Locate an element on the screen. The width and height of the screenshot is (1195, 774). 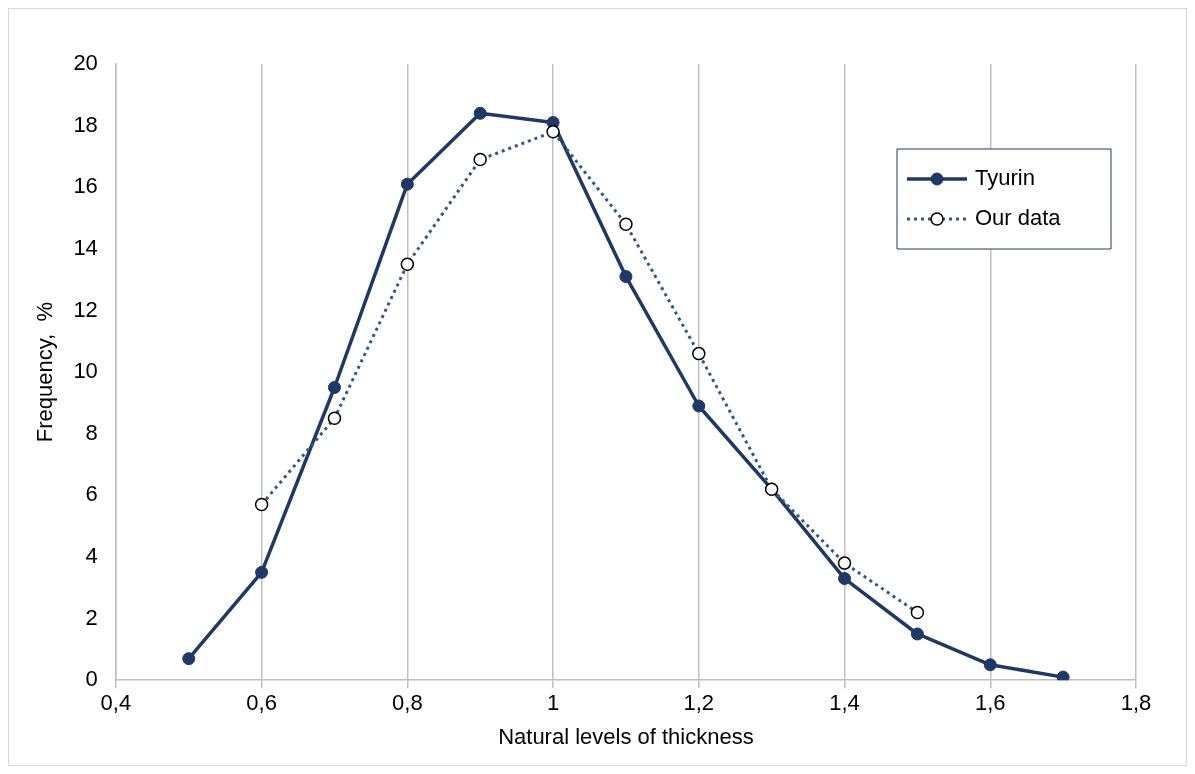
x-tick-label: 1 is located at coordinates (553, 703).